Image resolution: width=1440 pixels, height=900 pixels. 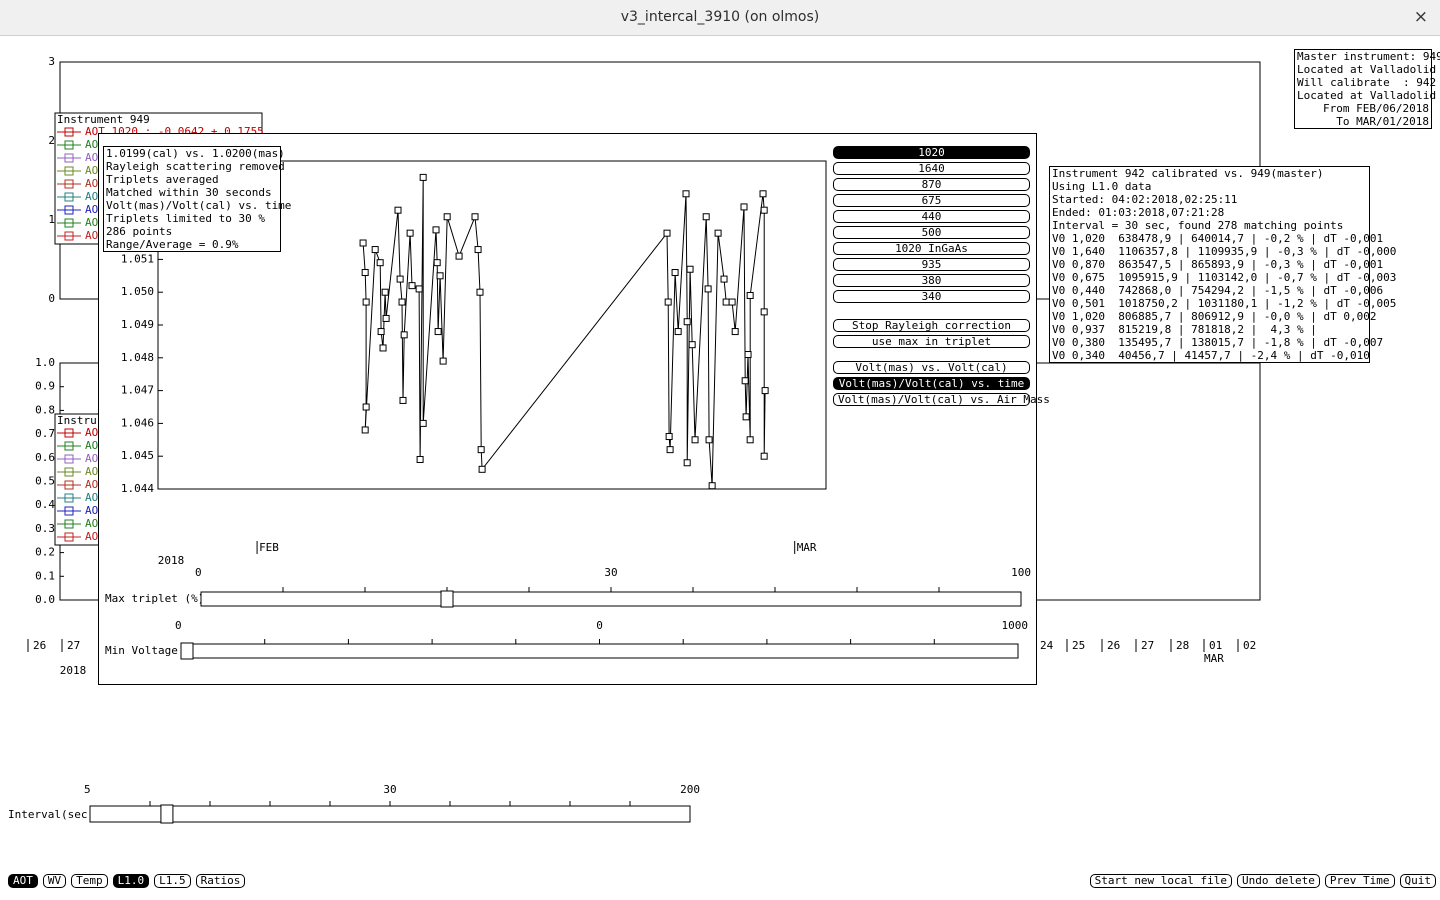 I want to click on button: 1020, so click(x=931, y=152).